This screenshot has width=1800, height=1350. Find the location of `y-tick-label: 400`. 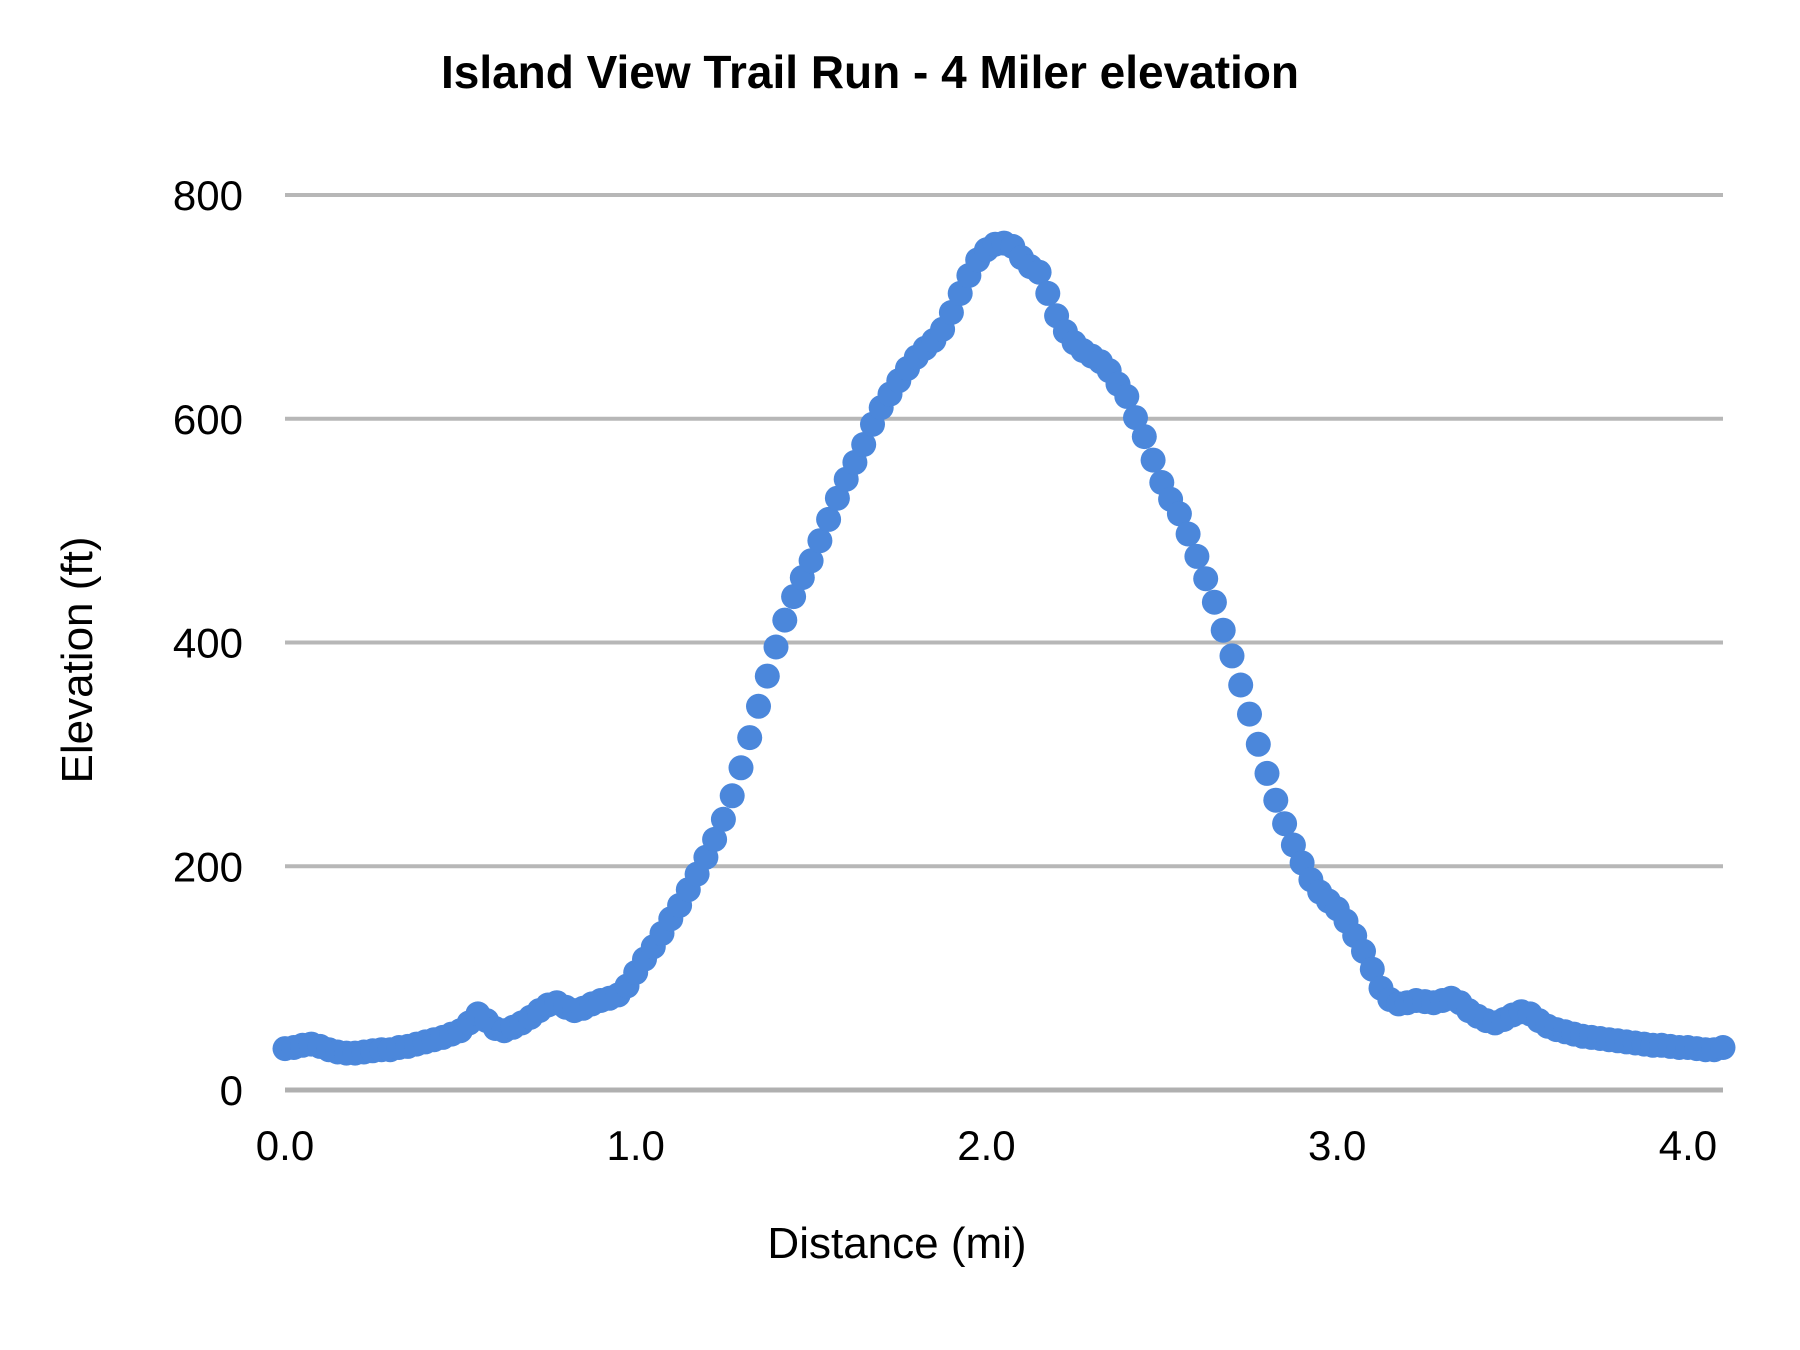

y-tick-label: 400 is located at coordinates (208, 643).